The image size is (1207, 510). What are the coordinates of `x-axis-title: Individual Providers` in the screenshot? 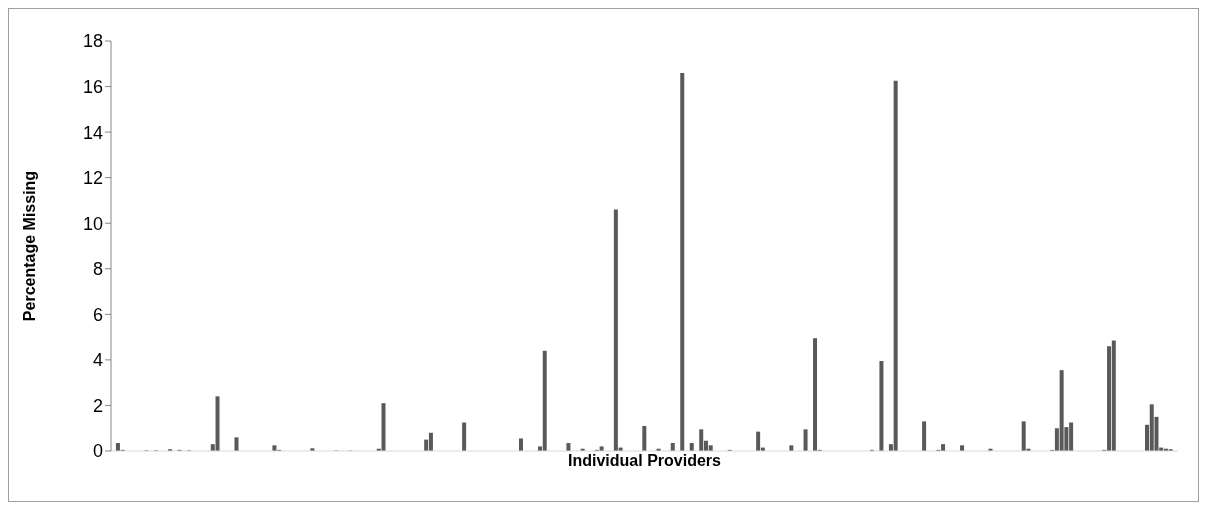 It's located at (645, 461).